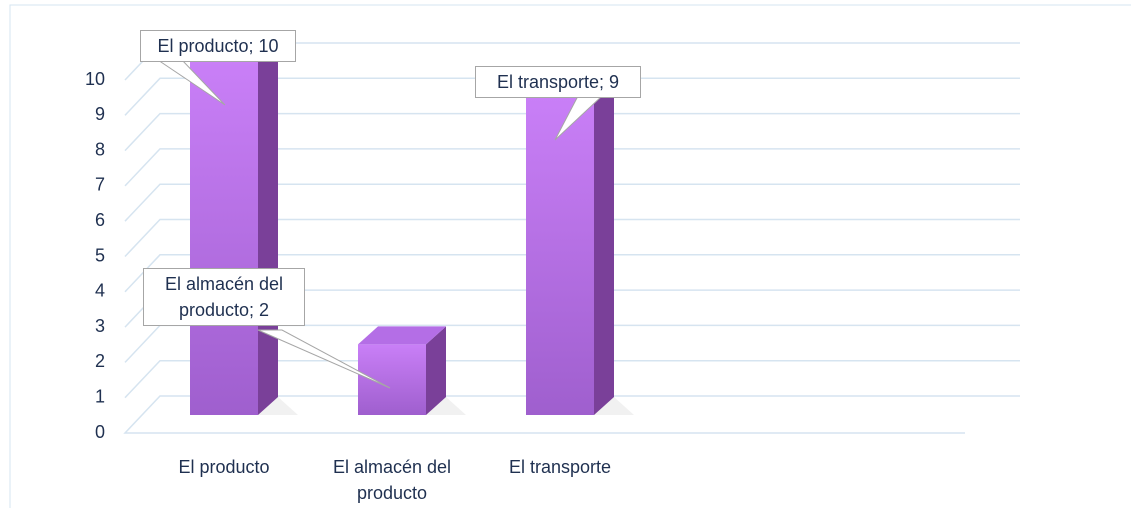 The width and height of the screenshot is (1131, 508). Describe the element at coordinates (100, 326) in the screenshot. I see `y-tick-label: 3` at that location.